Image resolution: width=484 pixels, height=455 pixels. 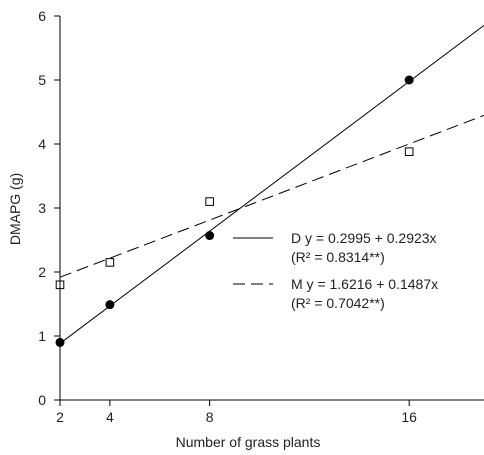 I want to click on y-tick-label: 2, so click(x=42, y=272).